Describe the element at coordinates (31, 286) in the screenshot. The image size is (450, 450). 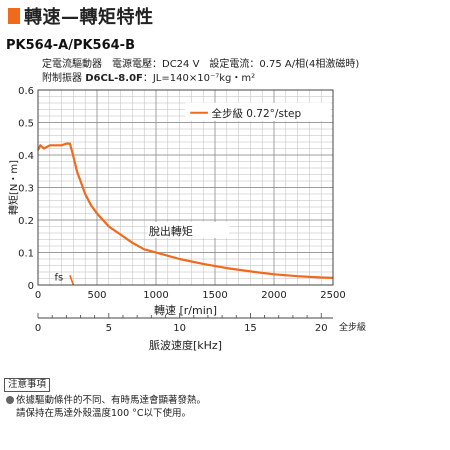
I see `y-tick-label: 0` at that location.